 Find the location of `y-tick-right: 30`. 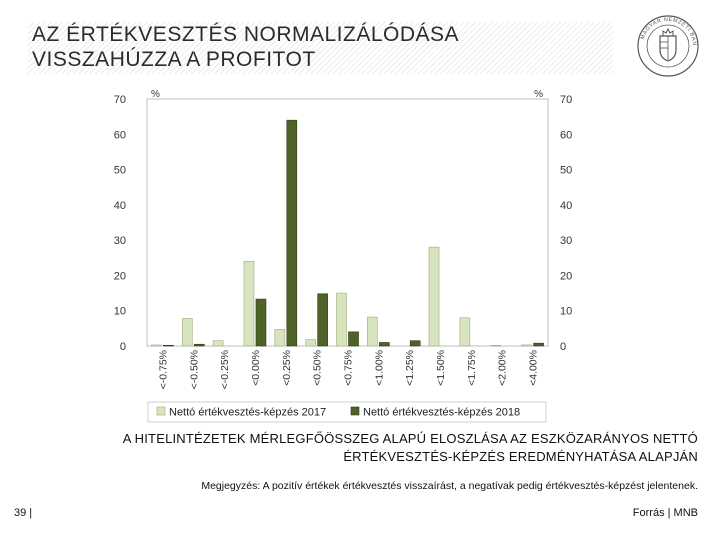

y-tick-right: 30 is located at coordinates (566, 241).